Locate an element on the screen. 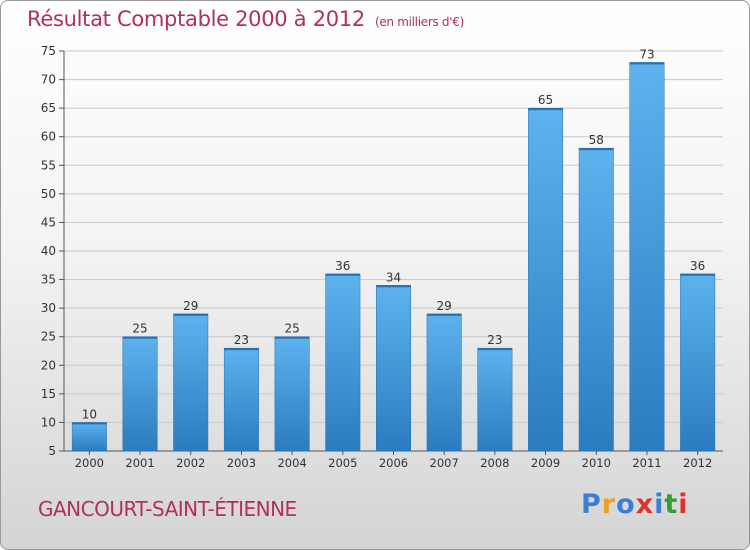 This screenshot has height=550, width=750. logo-letter: o is located at coordinates (626, 504).